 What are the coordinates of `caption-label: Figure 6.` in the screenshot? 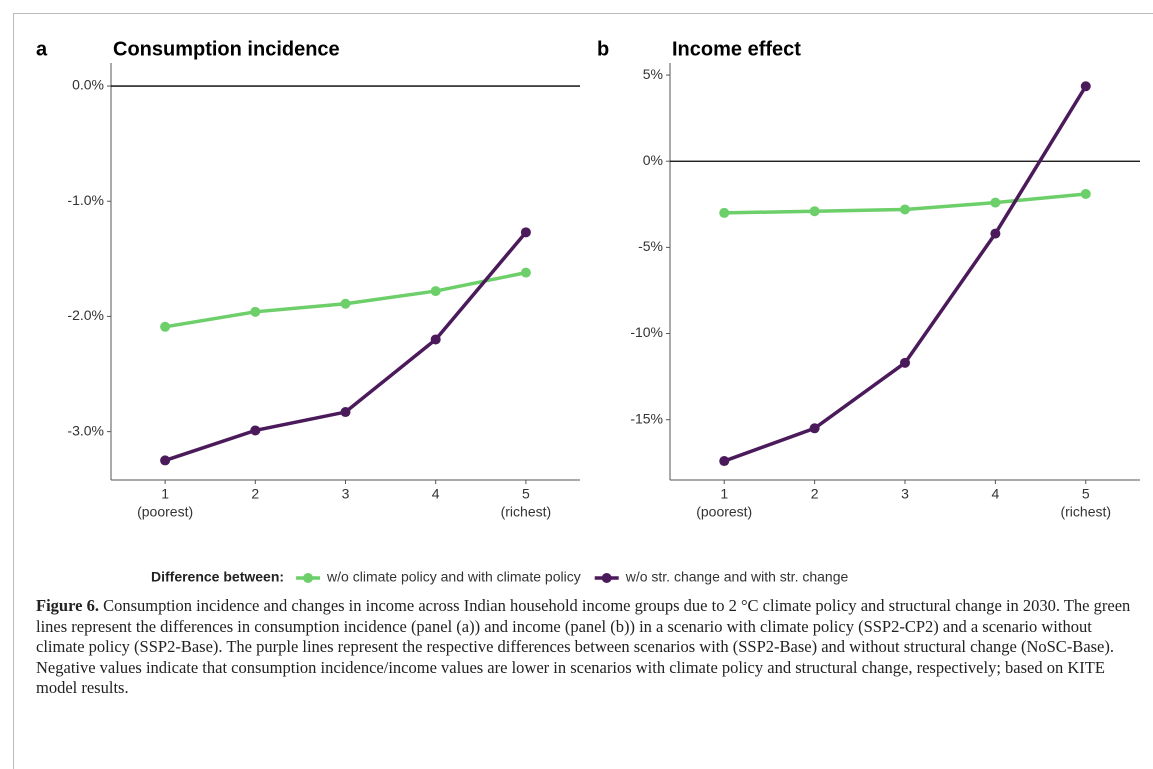 It's located at (67, 605).